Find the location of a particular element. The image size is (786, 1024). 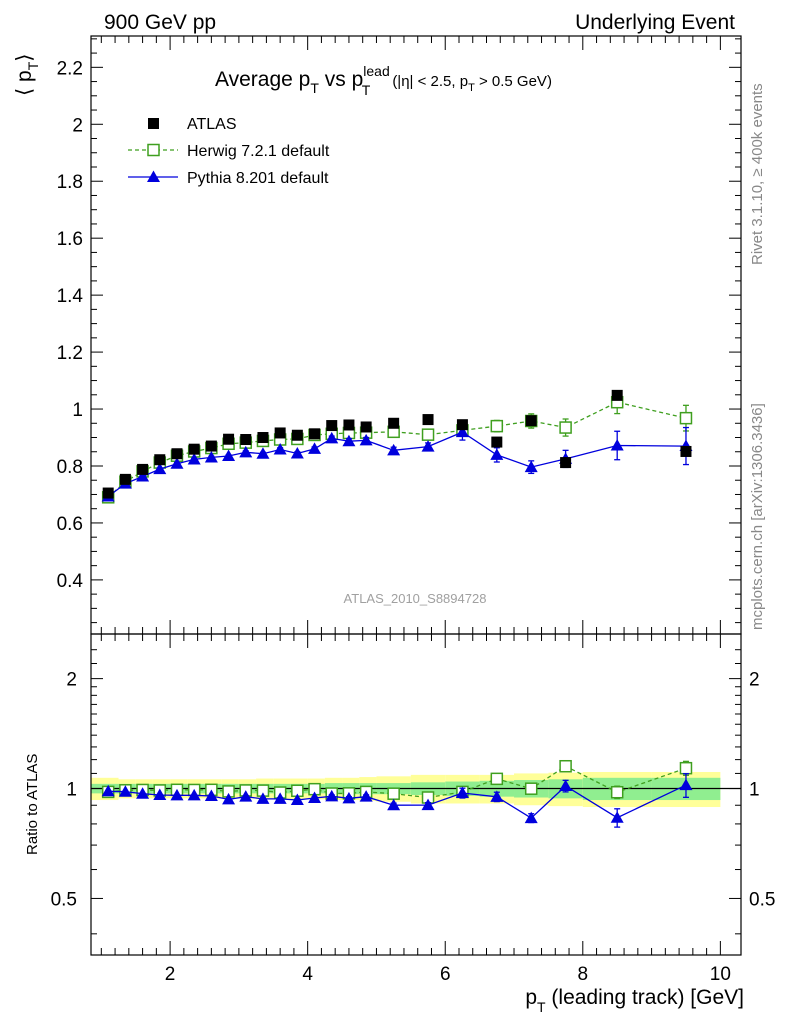

title-mid: vs p is located at coordinates (341, 79).